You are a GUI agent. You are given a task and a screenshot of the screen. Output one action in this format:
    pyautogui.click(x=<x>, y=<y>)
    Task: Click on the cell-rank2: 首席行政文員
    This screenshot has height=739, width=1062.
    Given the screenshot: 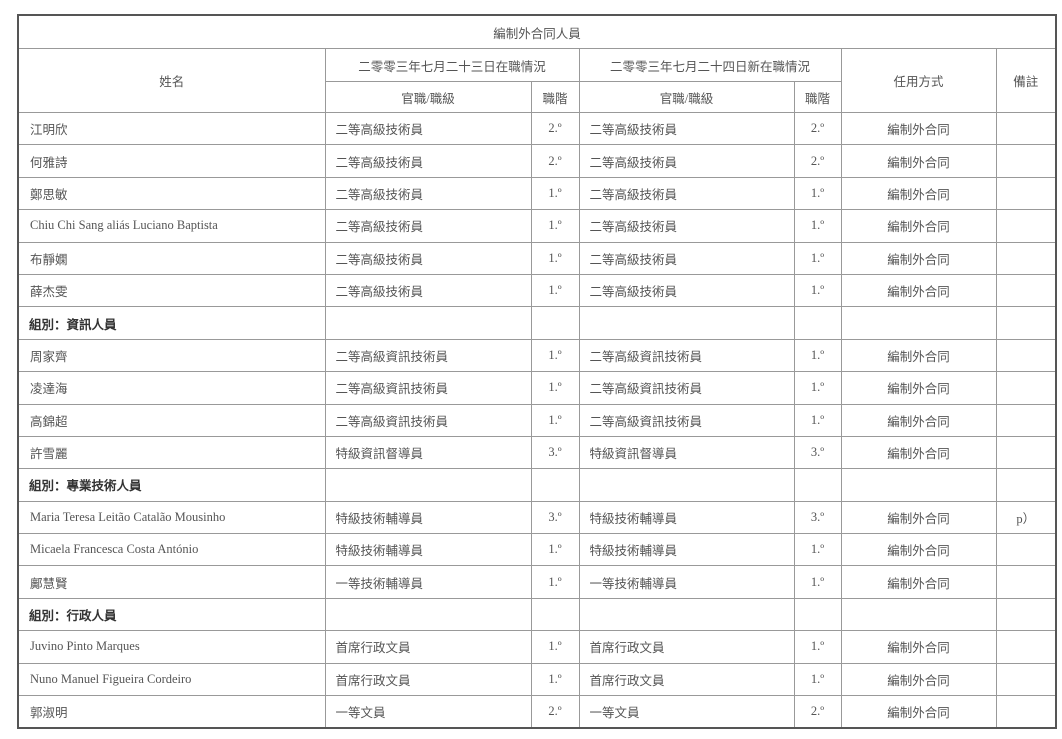 What is the action you would take?
    pyautogui.click(x=686, y=647)
    